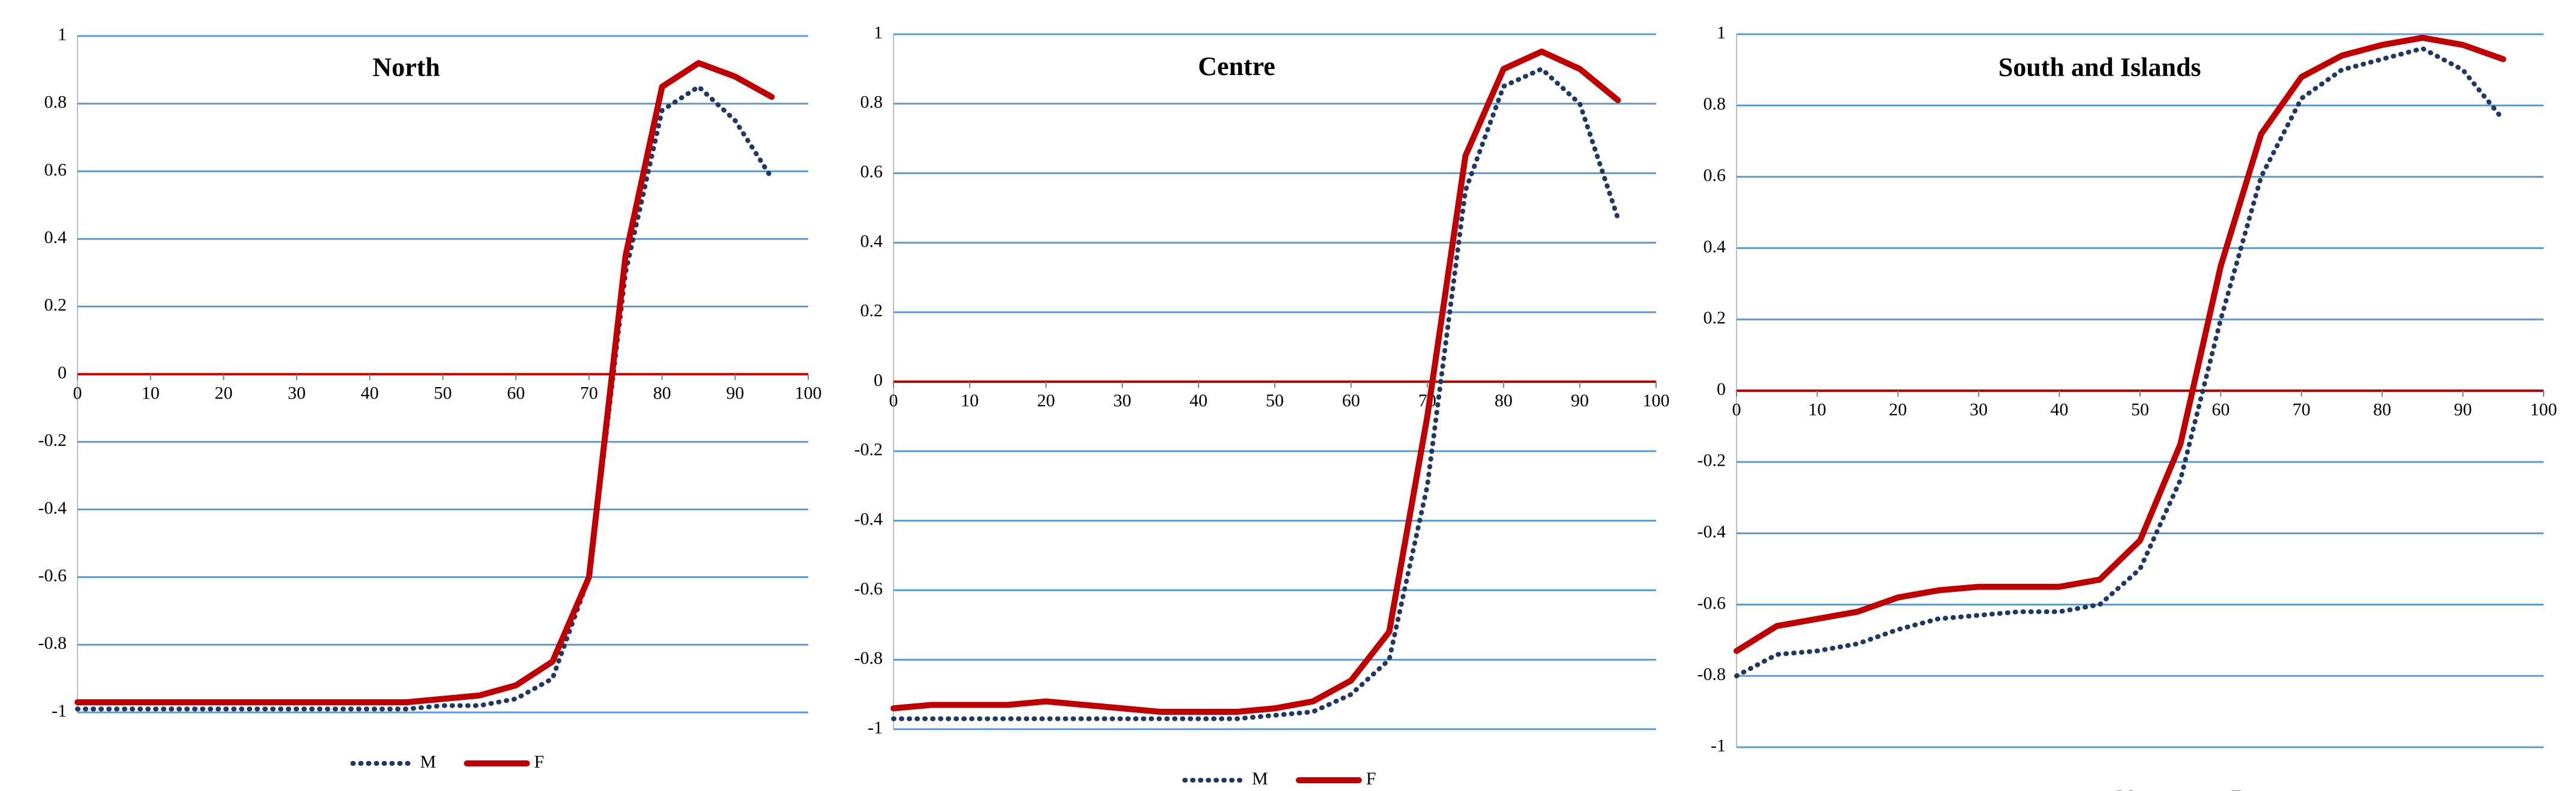 Image resolution: width=2576 pixels, height=791 pixels. I want to click on chart-title: North, so click(406, 67).